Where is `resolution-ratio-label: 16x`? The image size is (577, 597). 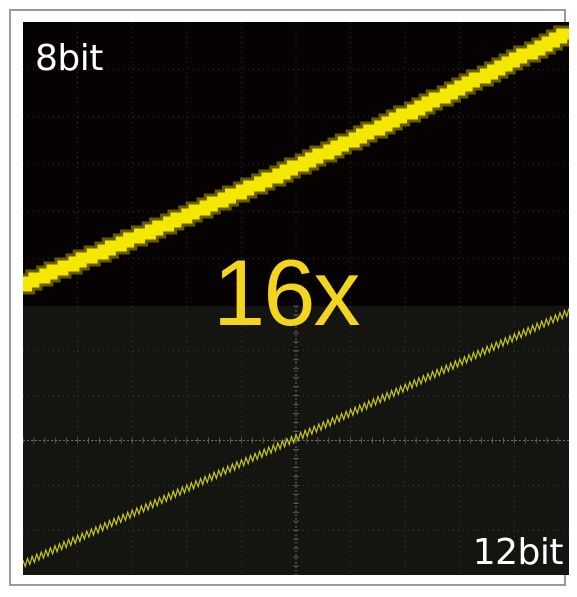
resolution-ratio-label: 16x is located at coordinates (287, 292).